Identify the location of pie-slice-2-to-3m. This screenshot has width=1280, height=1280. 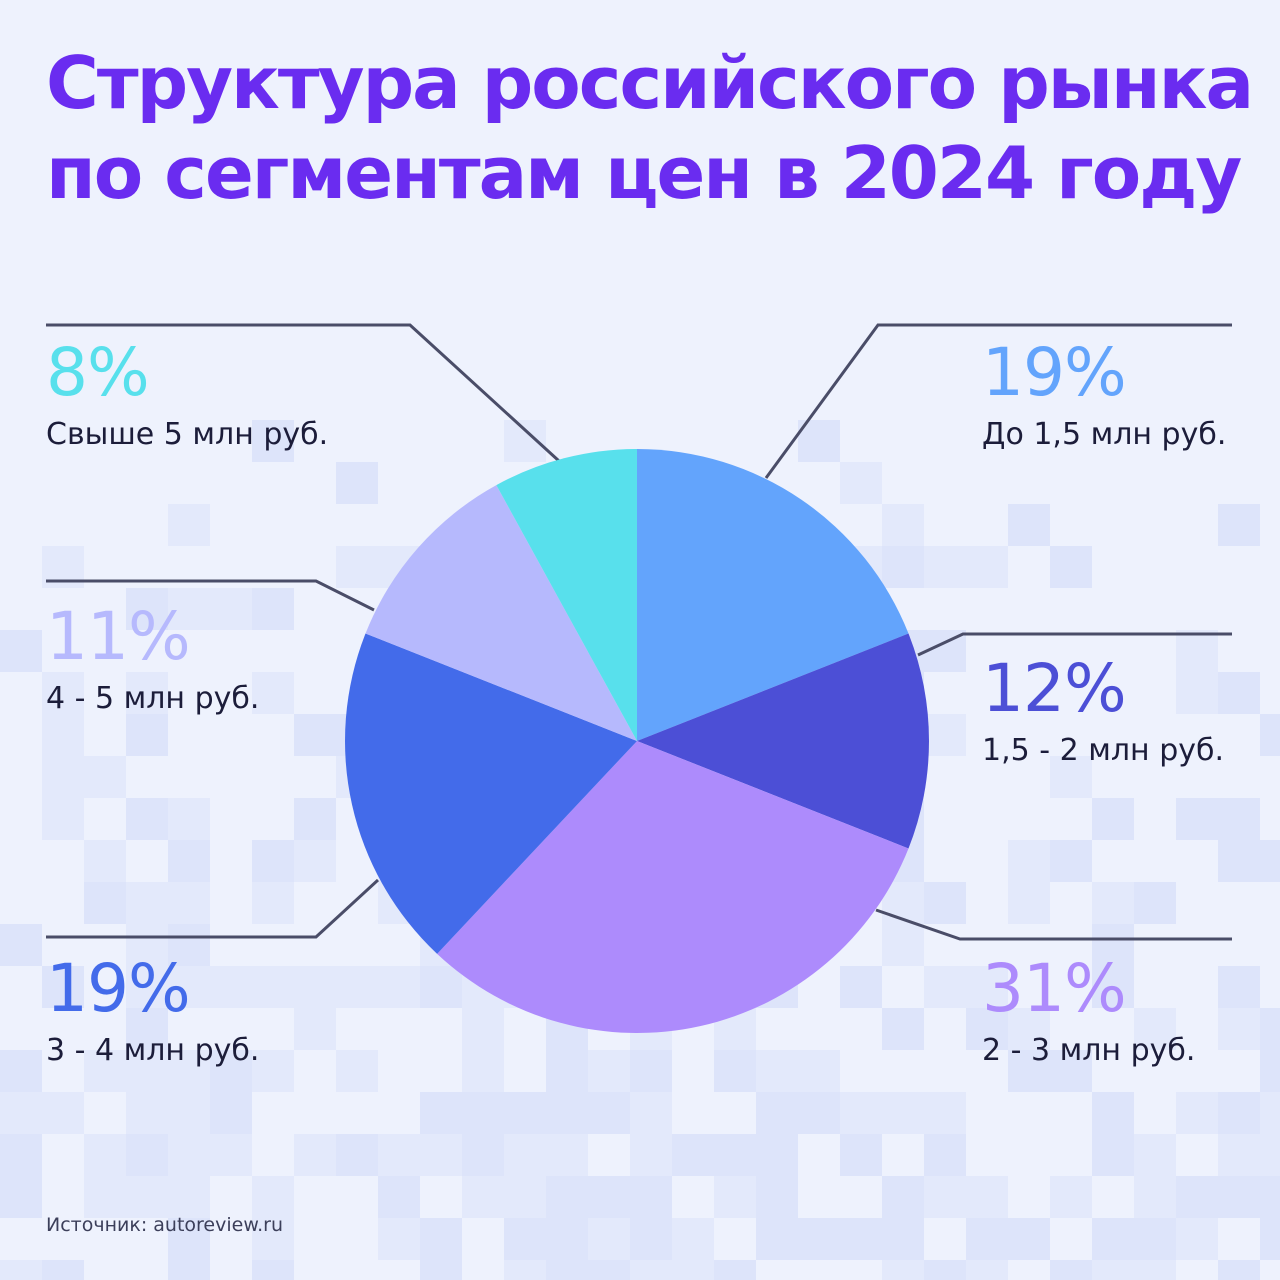
(673, 887).